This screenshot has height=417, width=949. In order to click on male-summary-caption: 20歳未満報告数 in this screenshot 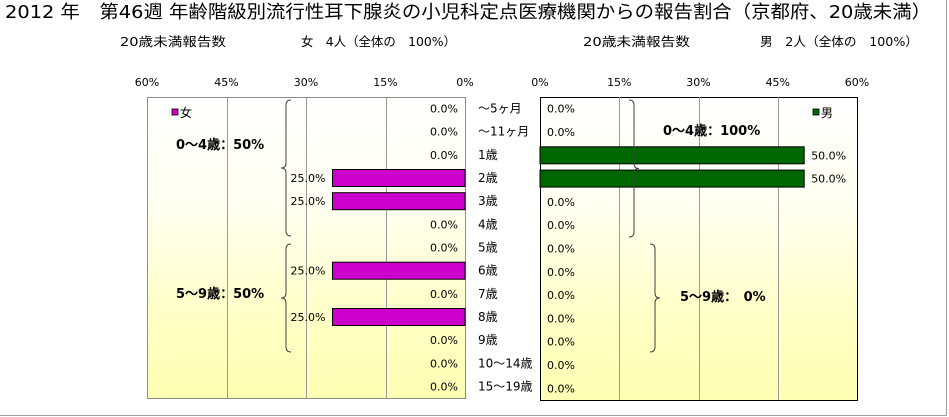, I will do `click(637, 41)`.